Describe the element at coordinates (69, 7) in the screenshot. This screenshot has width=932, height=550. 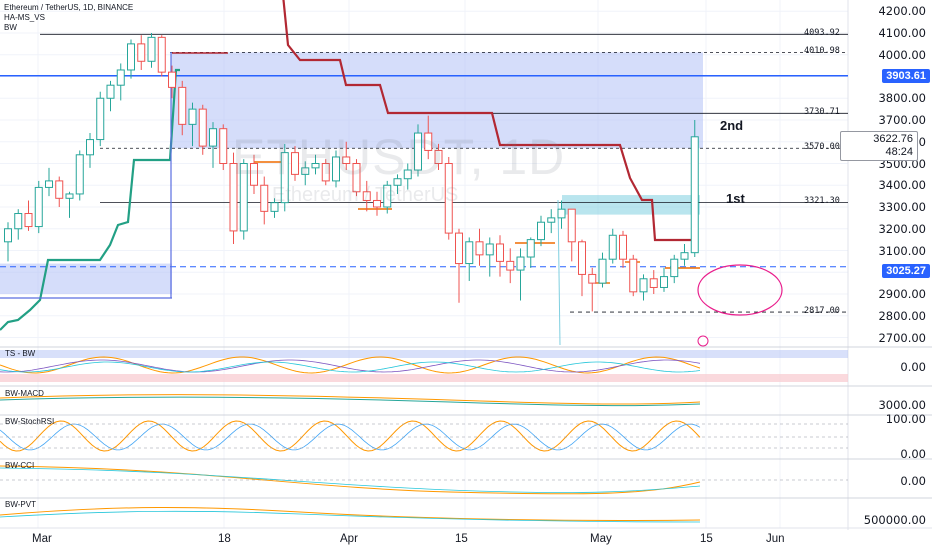
I see `symbol-header: Ethereum / TetherUS, 1D, BINANCE` at that location.